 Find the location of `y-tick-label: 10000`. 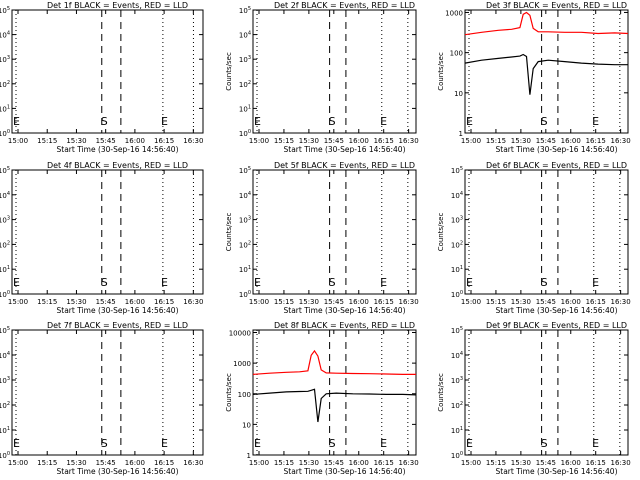

y-tick-label: 10000 is located at coordinates (240, 334).